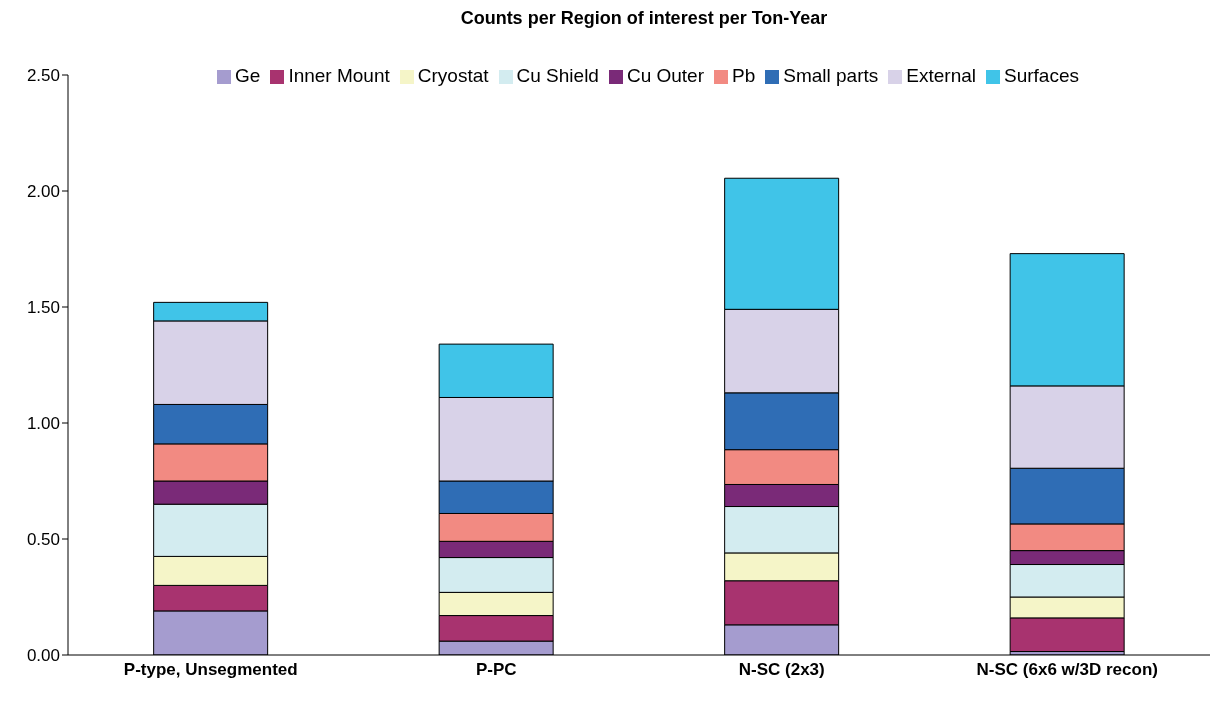  I want to click on legend-label: Inner Mount, so click(339, 75).